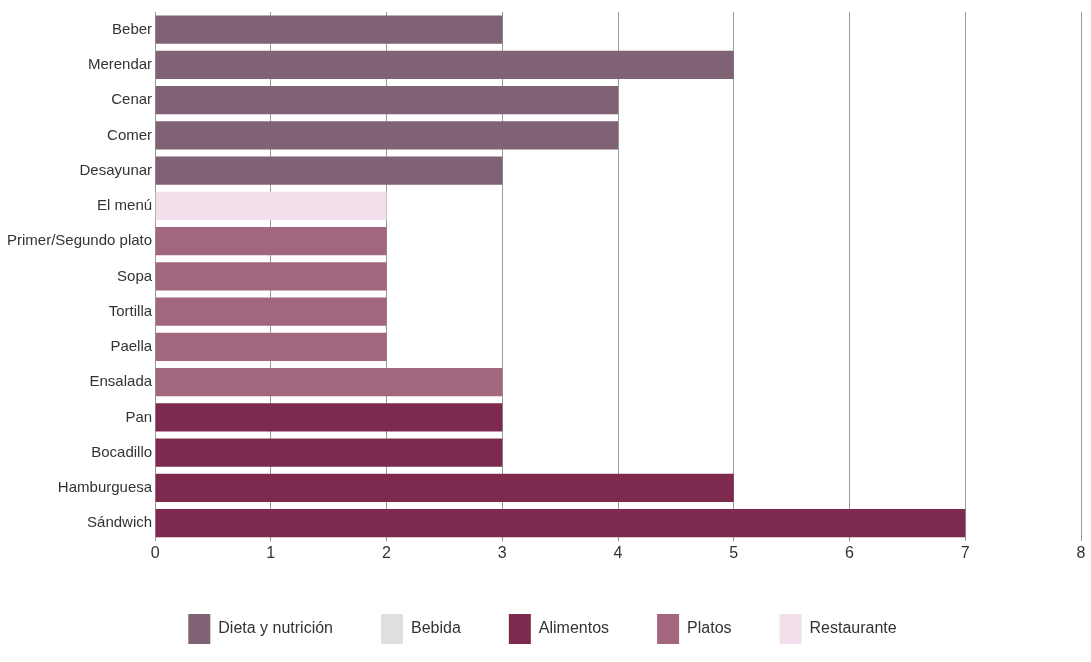 The width and height of the screenshot is (1091, 662). I want to click on legend-label: Alimentos, so click(574, 628).